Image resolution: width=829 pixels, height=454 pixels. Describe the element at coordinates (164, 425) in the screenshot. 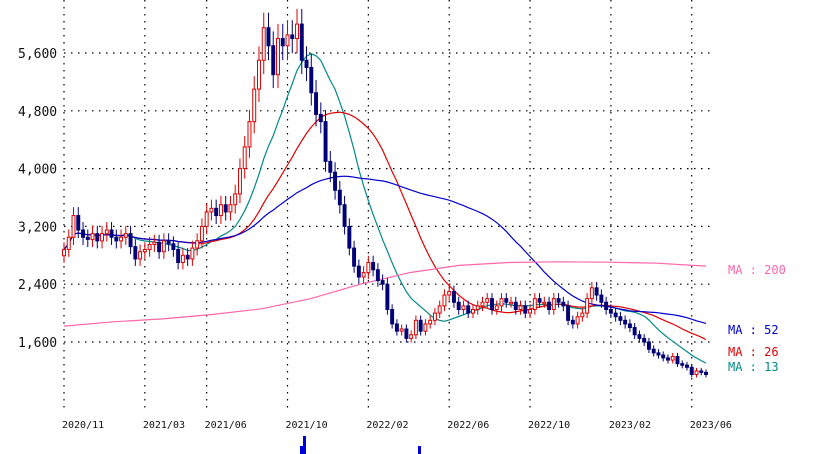

I see `x-tick-label: 2021/03` at that location.